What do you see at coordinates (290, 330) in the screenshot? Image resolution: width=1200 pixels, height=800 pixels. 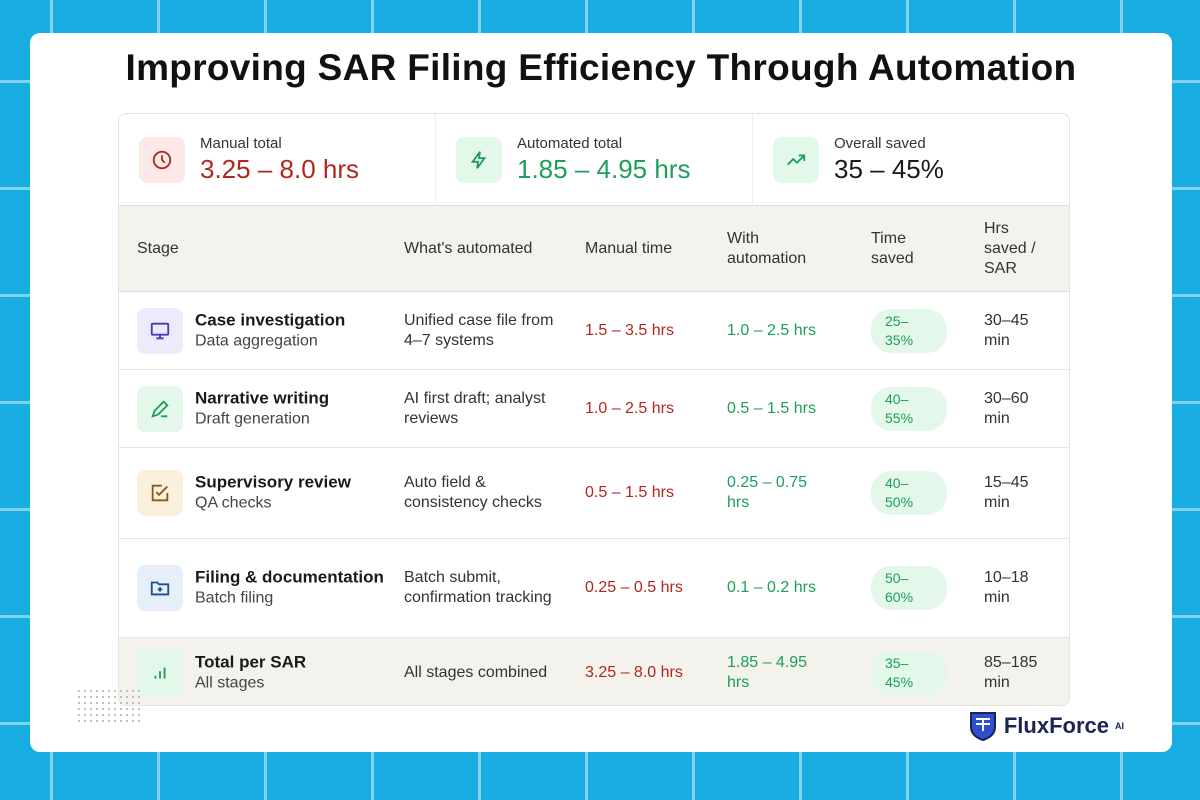 I see `stage-cell: Case investigation Data aggregation` at bounding box center [290, 330].